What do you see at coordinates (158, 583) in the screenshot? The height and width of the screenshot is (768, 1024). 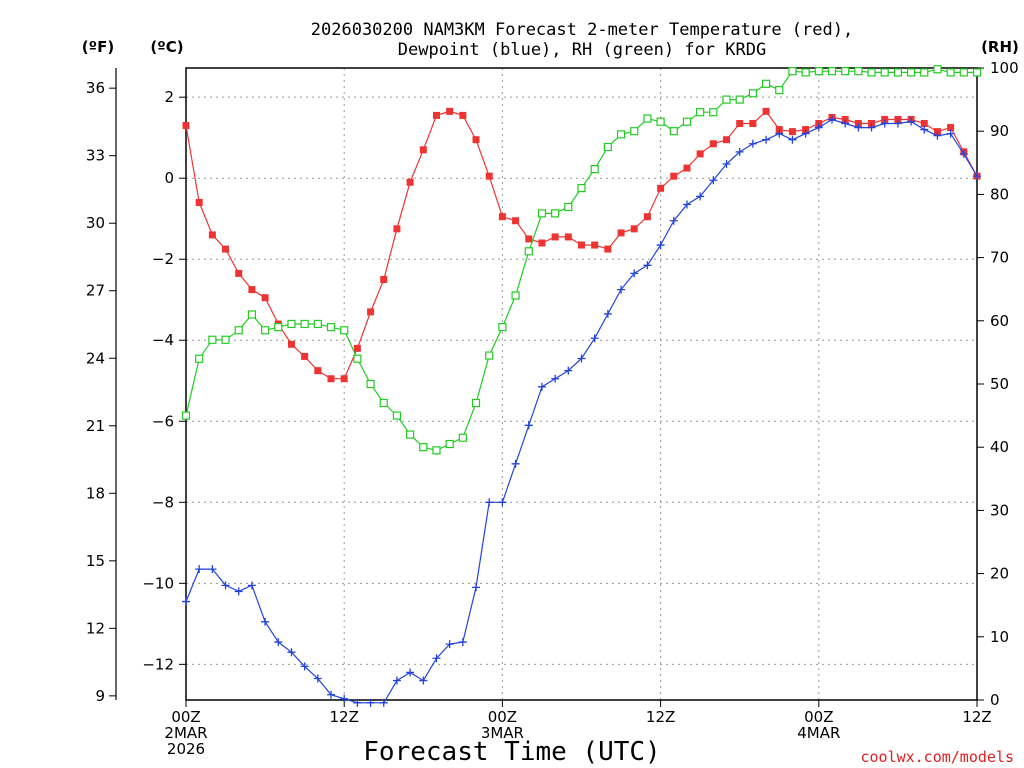 I see `celsius-tick-label: −10` at bounding box center [158, 583].